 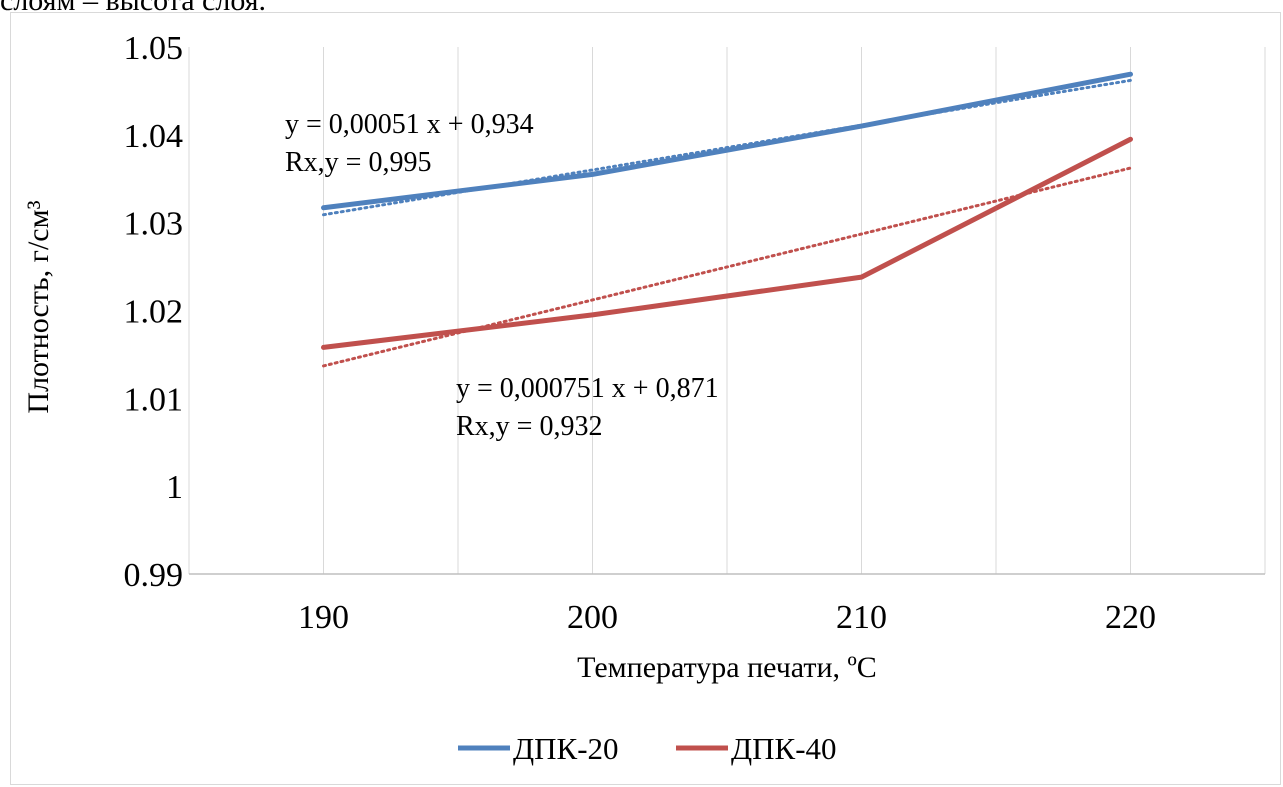 I want to click on trend-equation-dpk20: y = 0,00051 x + 0,934, so click(x=409, y=124).